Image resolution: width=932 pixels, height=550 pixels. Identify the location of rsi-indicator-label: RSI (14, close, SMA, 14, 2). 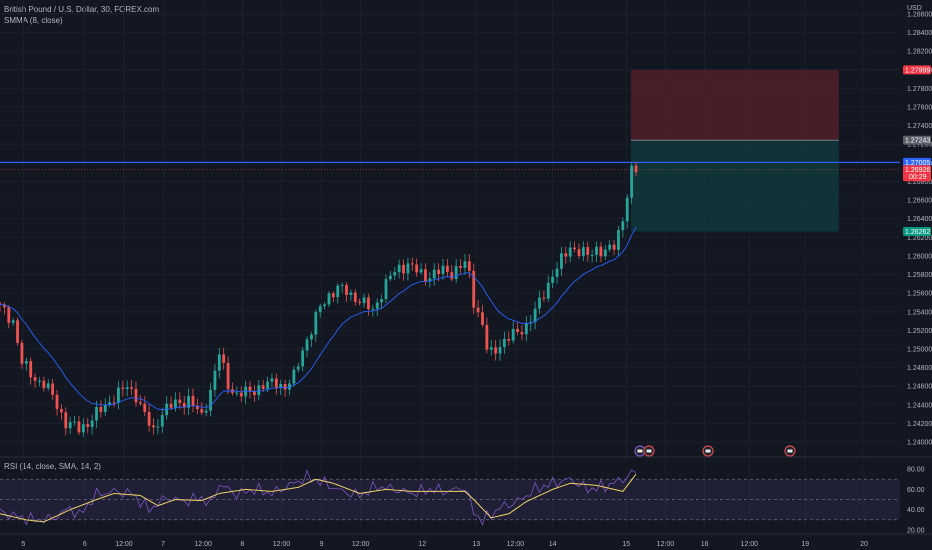
(52, 466).